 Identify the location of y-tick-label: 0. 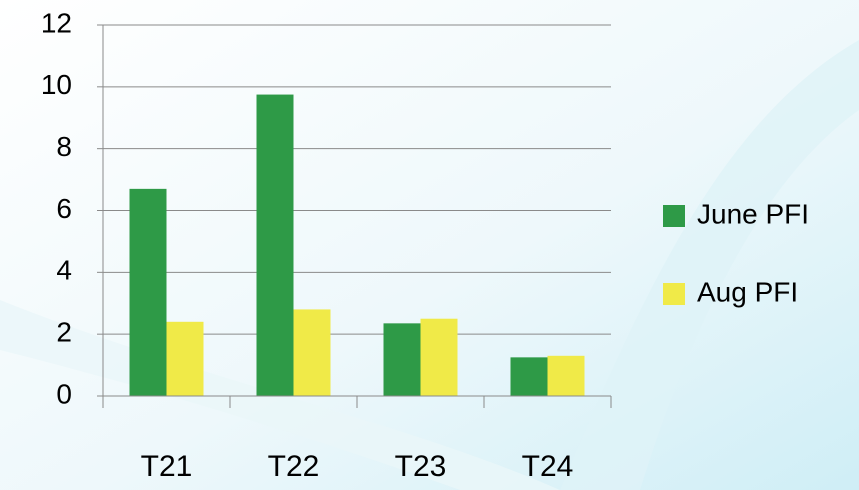
(64, 393).